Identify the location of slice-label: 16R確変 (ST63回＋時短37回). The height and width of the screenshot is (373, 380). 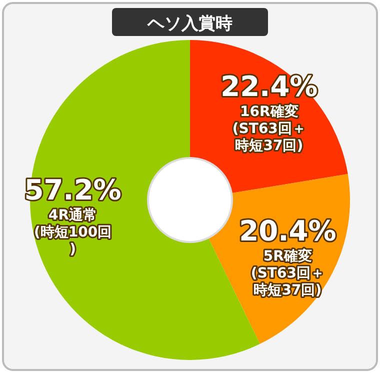
(269, 128).